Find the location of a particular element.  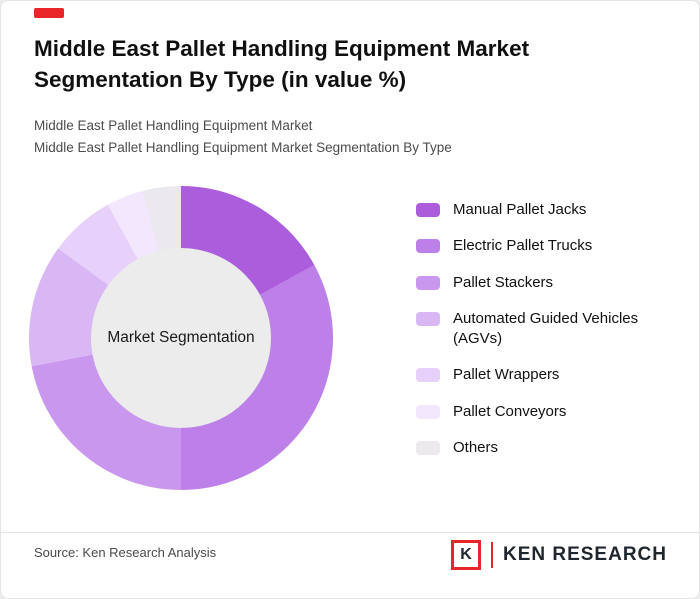

donut-hole: Market Segmentation is located at coordinates (181, 338).